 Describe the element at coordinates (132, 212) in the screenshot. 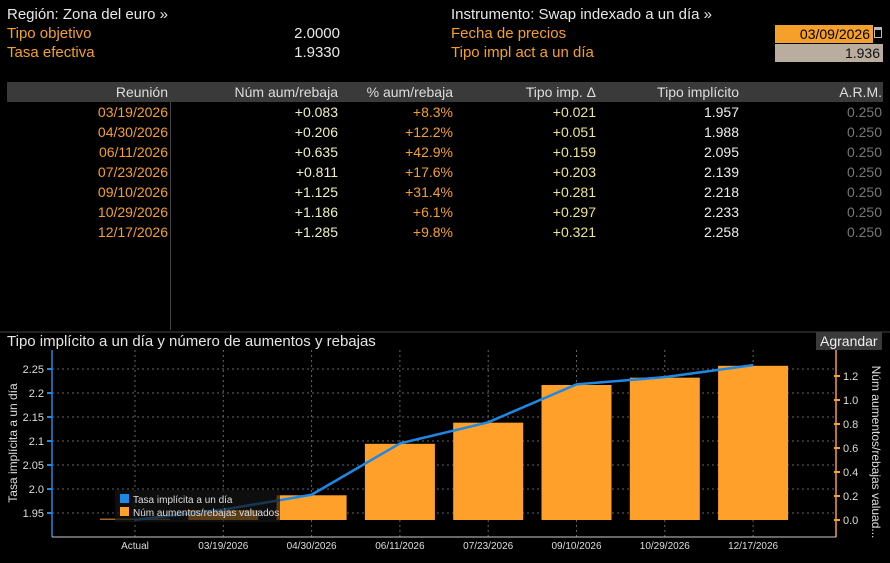

I see `table-cell: 10/29/2026` at that location.